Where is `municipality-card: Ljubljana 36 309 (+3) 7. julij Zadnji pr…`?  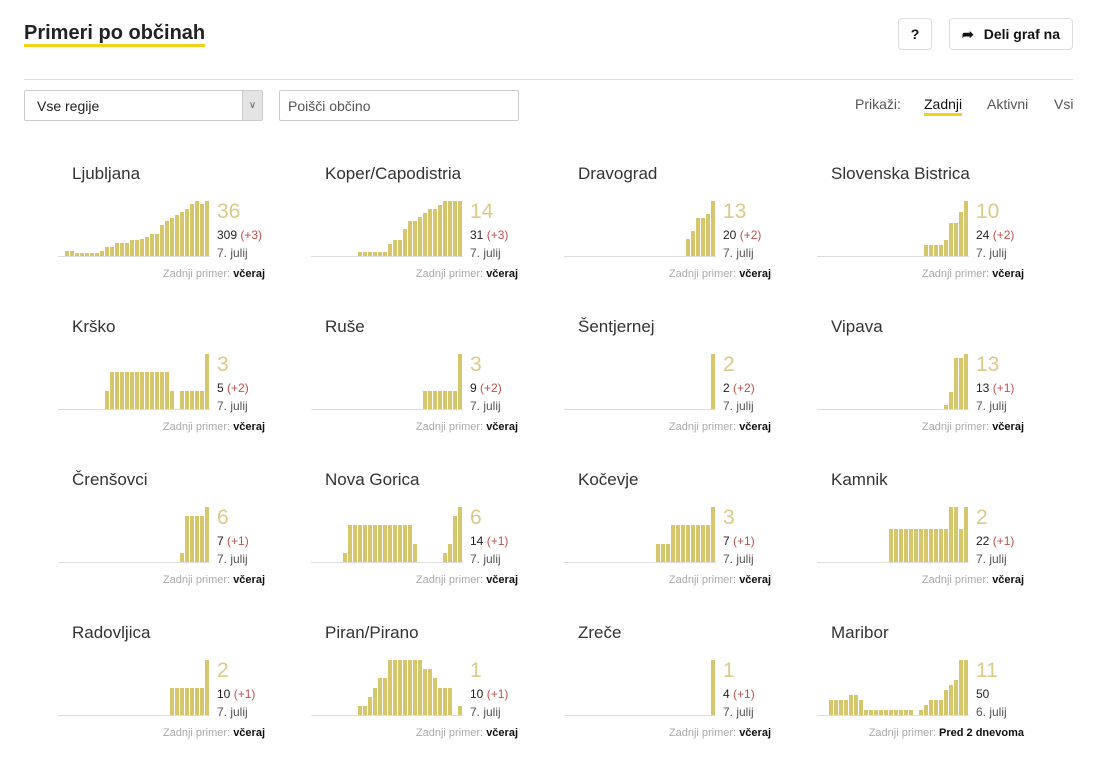
municipality-card: Ljubljana 36 309 (+3) 7. julij Zadnji pr… is located at coordinates (174, 236).